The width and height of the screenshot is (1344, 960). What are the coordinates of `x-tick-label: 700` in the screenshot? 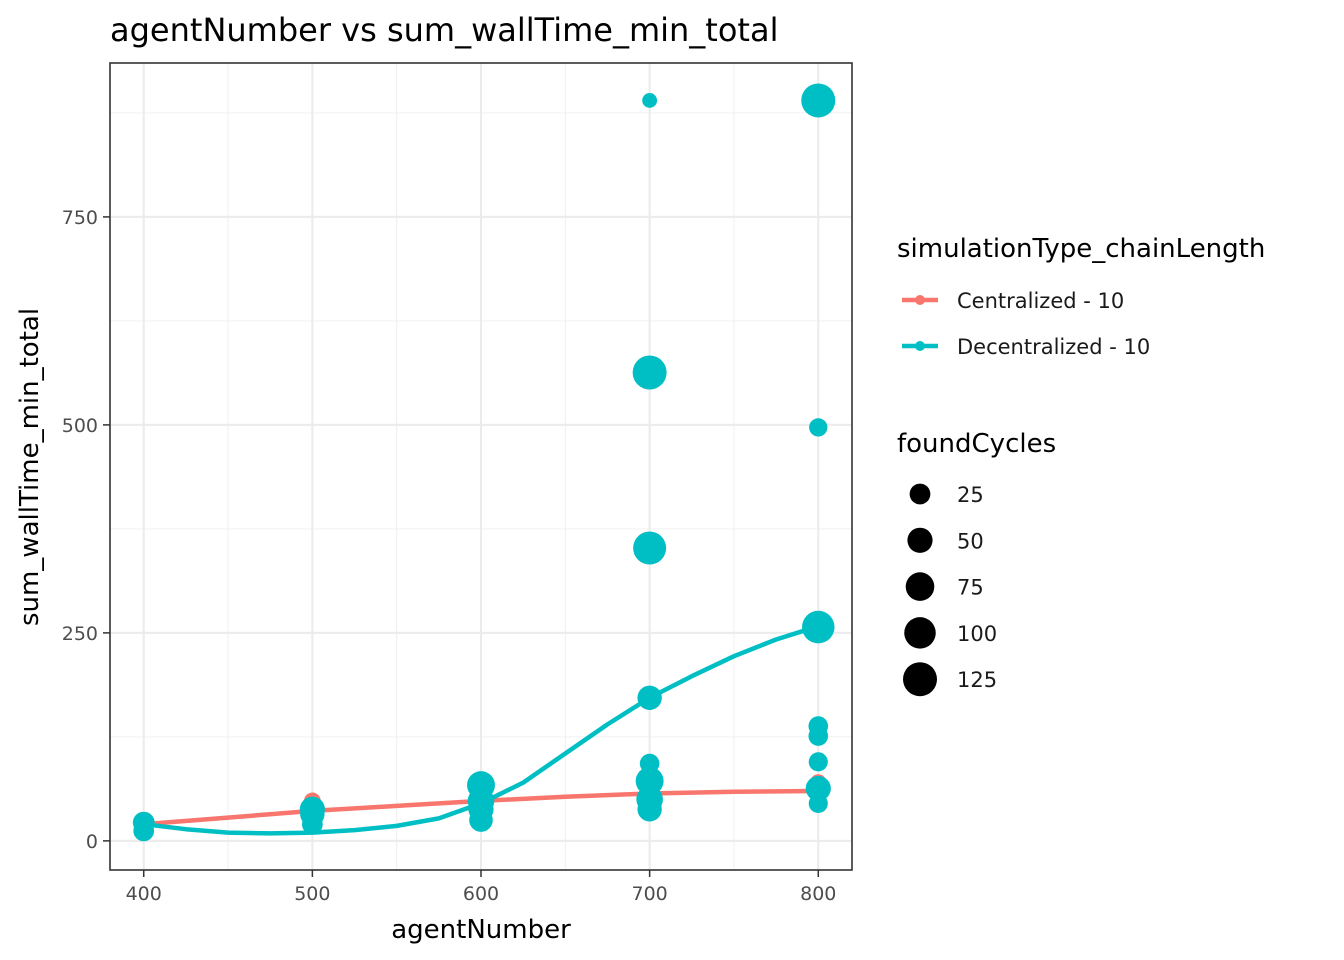 It's located at (650, 894).